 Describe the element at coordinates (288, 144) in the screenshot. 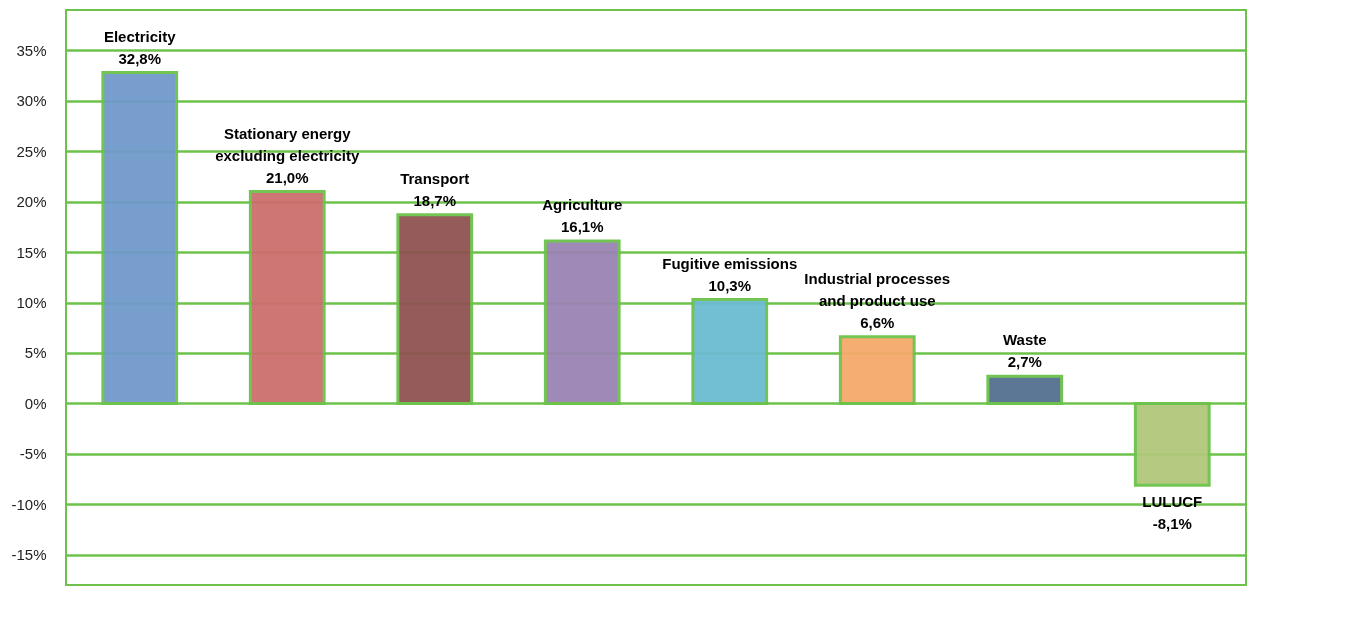

I see `x-tick-label: Stationary energy excluding electricity` at that location.